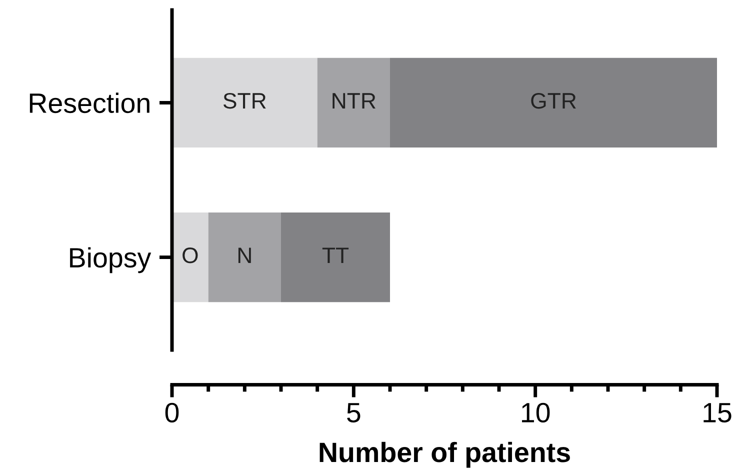 This screenshot has width=736, height=471. Describe the element at coordinates (90, 103) in the screenshot. I see `y-tick-label: Resection` at that location.